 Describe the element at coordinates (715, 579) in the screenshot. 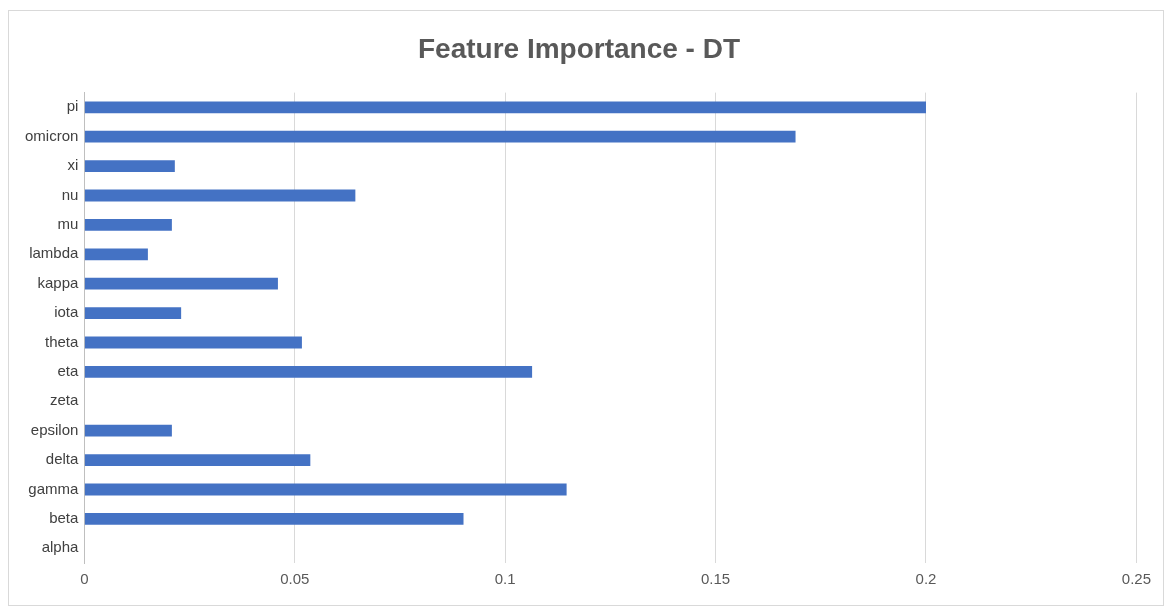

I see `x-tick-label: 0.15` at that location.